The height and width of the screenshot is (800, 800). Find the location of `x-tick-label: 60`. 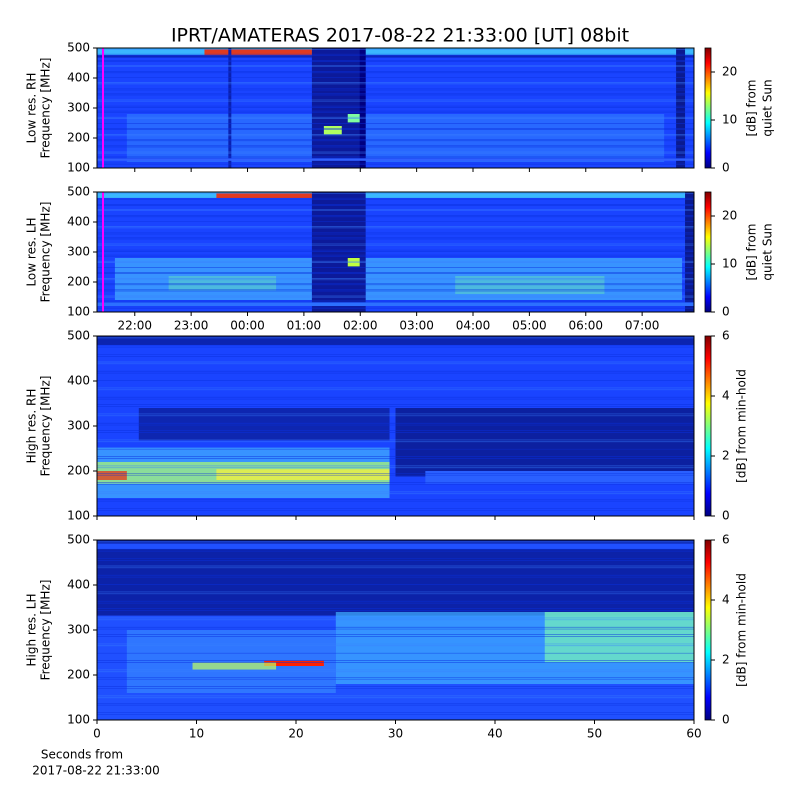

x-tick-label: 60 is located at coordinates (693, 734).